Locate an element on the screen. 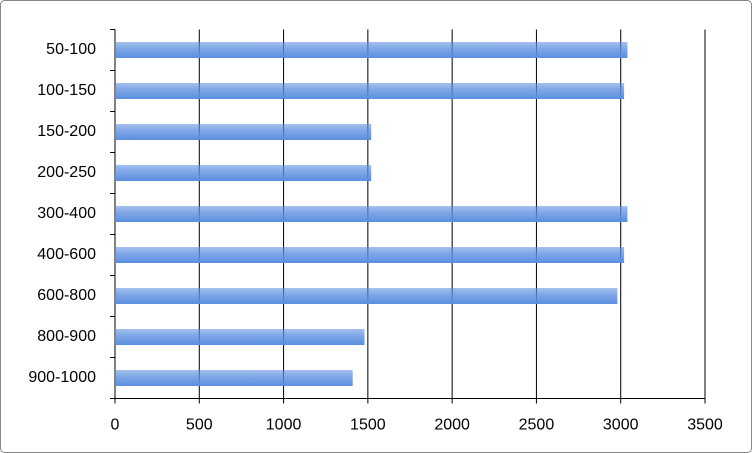  y-tick-label: 300-400 is located at coordinates (66, 213).